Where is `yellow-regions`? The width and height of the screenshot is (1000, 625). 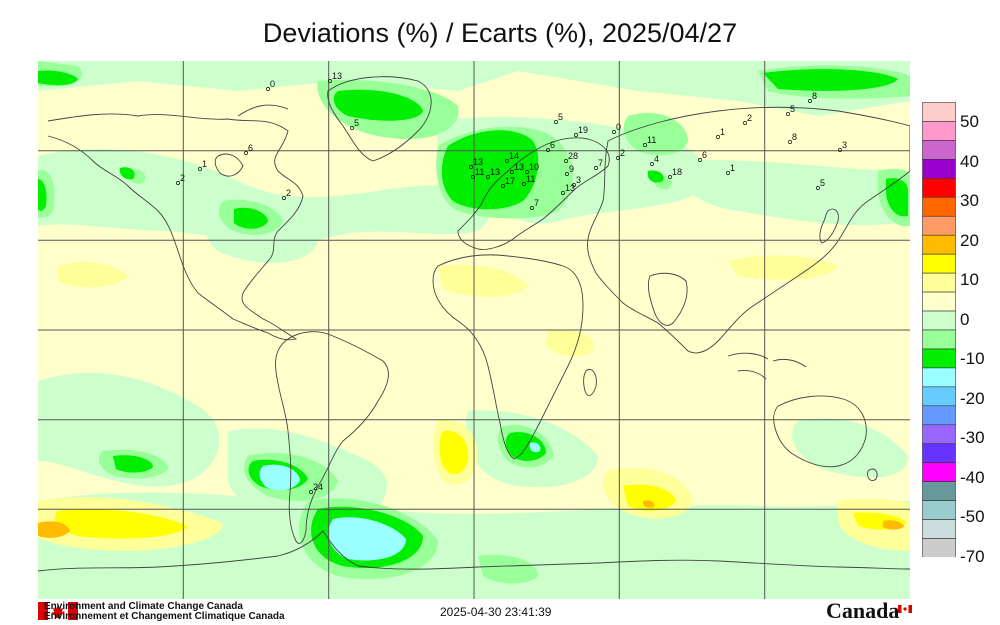 yellow-regions is located at coordinates (480, 484).